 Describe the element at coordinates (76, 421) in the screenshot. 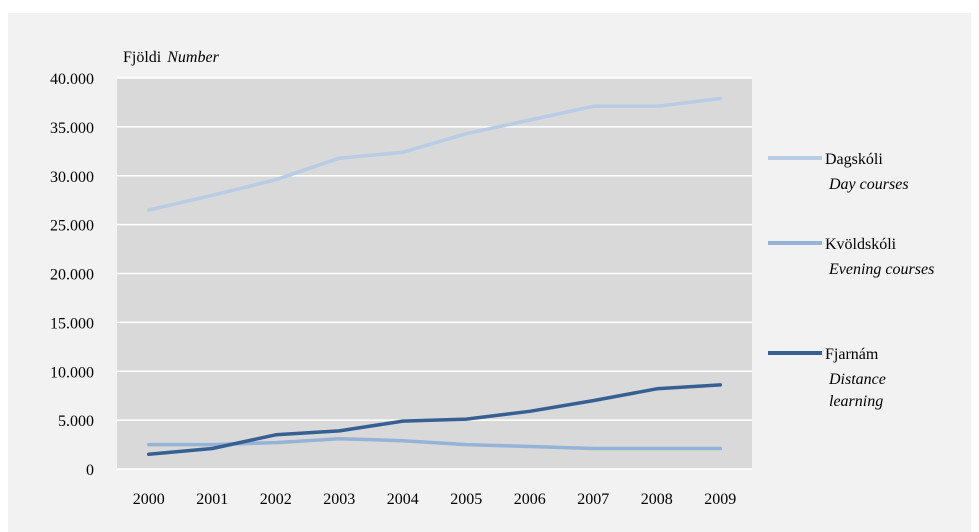

I see `y-tick-label: 5.000` at that location.